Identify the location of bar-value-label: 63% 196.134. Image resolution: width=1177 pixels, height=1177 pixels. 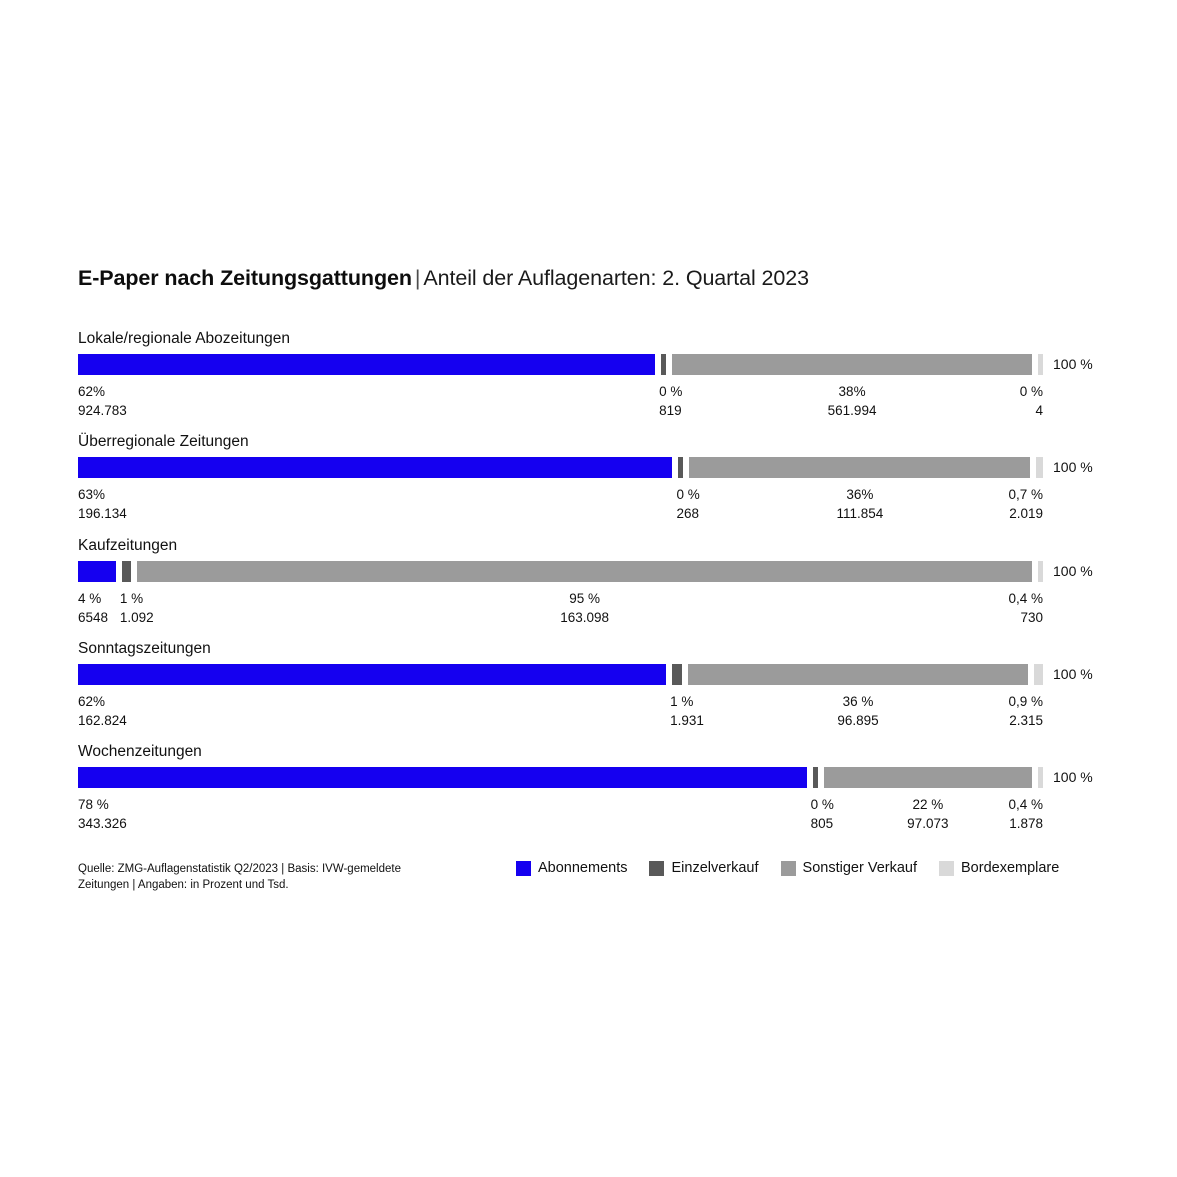
(102, 504).